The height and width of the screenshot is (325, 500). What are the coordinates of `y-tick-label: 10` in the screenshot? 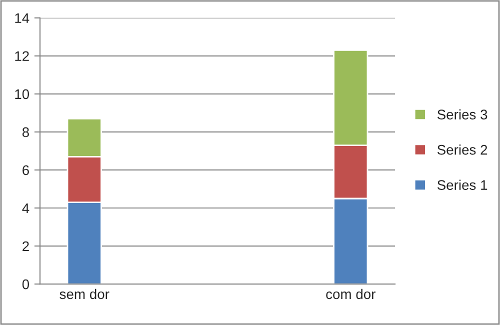 It's located at (22, 94).